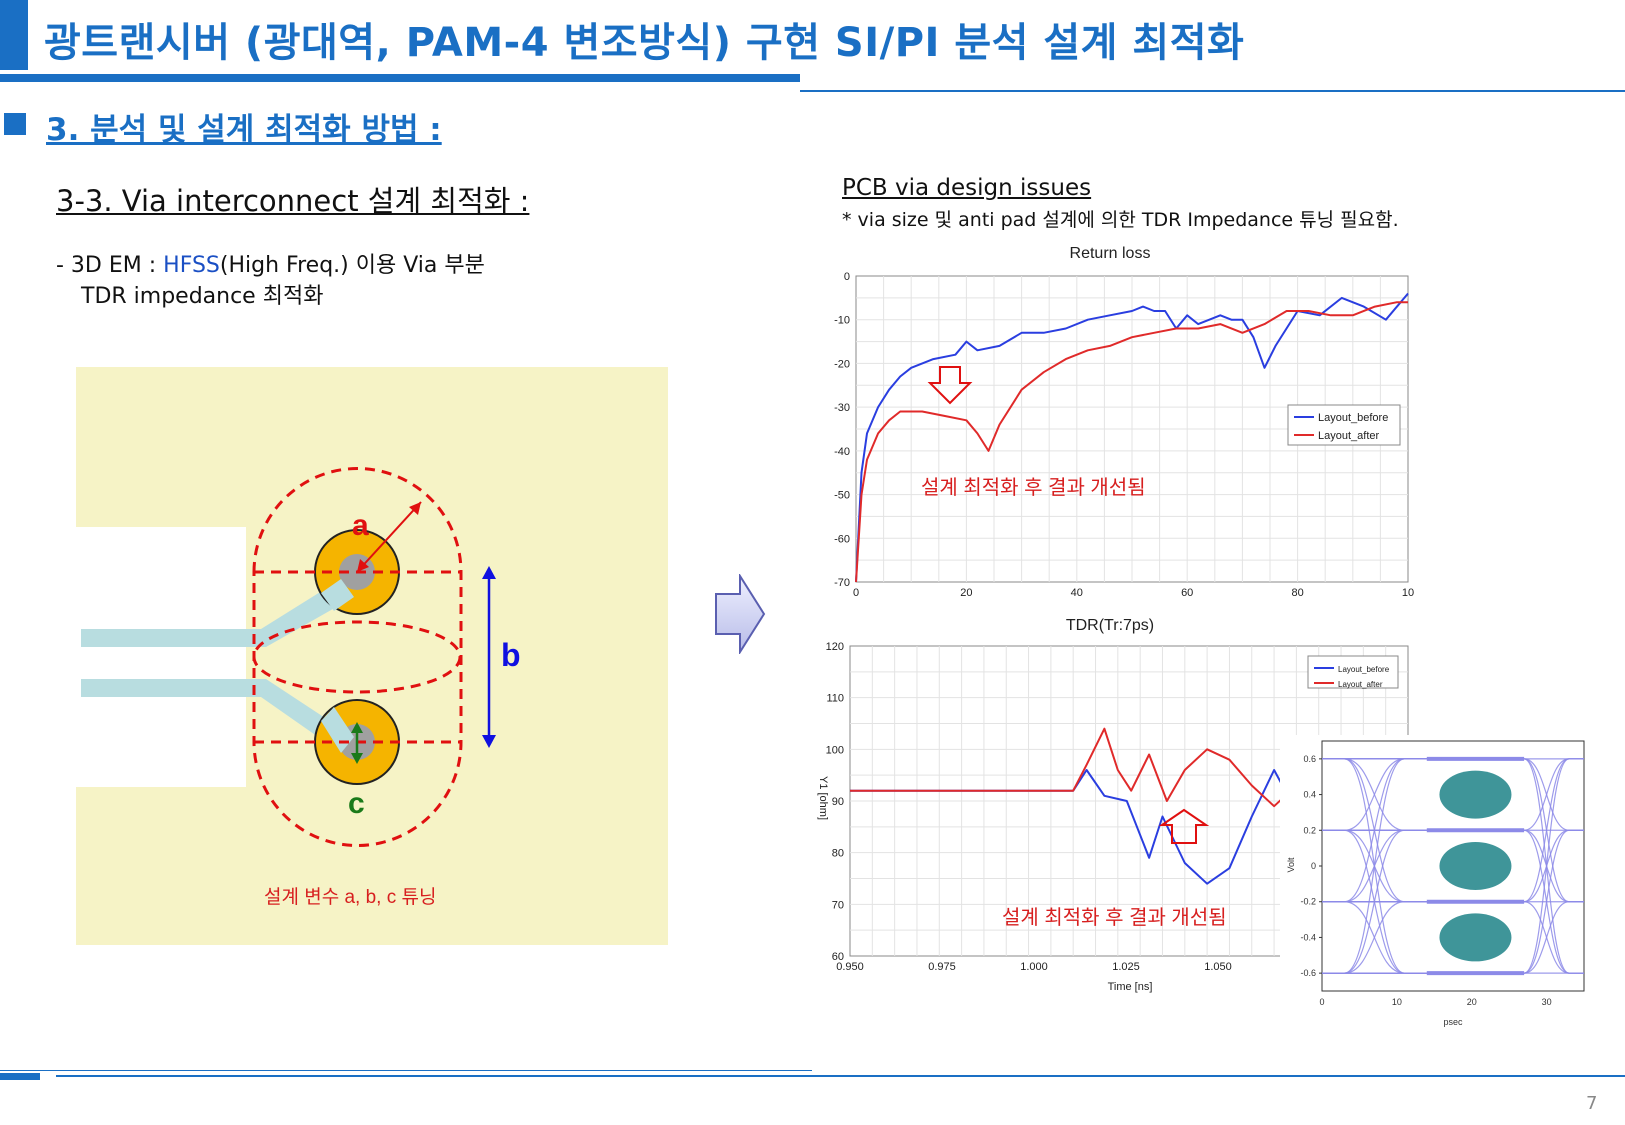 The image size is (1625, 1125). What do you see at coordinates (1218, 967) in the screenshot?
I see `tdr-x-tick-label: 1.050` at bounding box center [1218, 967].